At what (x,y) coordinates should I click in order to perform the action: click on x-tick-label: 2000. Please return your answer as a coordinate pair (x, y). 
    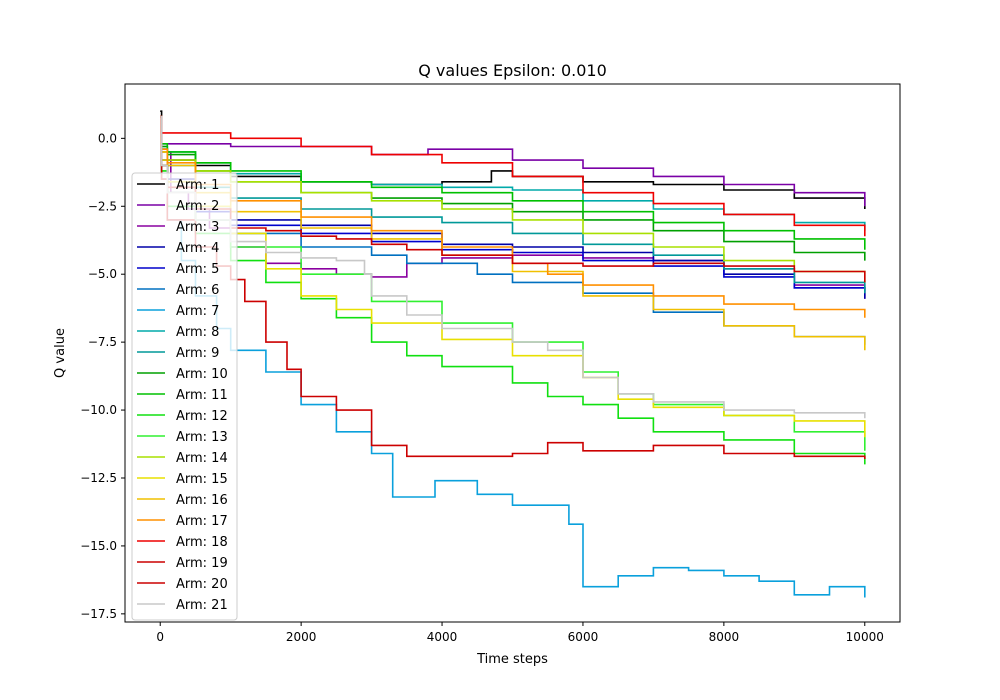
    Looking at the image, I should click on (301, 637).